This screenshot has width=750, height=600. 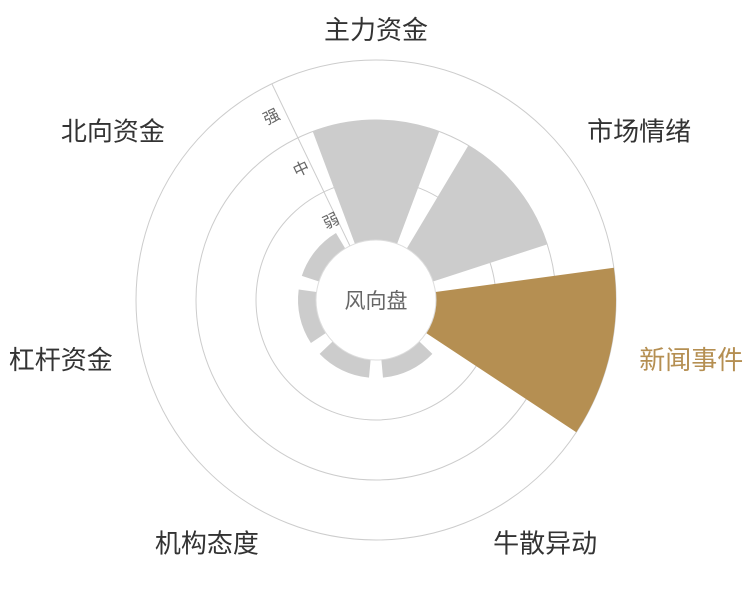 I want to click on category-label: 主力资金, so click(x=376, y=31).